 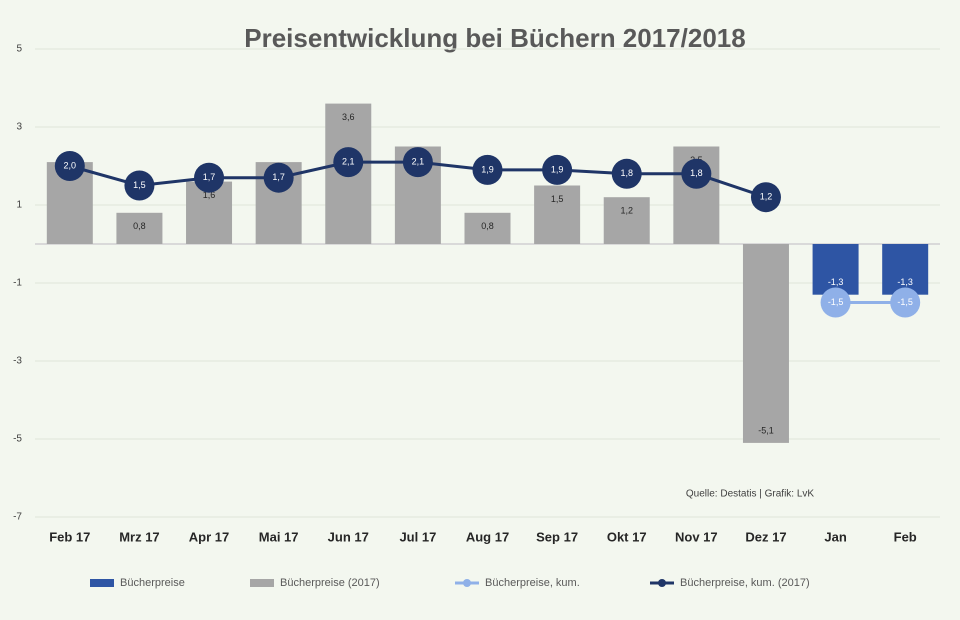 What do you see at coordinates (19, 49) in the screenshot?
I see `y-tick-label: 5` at bounding box center [19, 49].